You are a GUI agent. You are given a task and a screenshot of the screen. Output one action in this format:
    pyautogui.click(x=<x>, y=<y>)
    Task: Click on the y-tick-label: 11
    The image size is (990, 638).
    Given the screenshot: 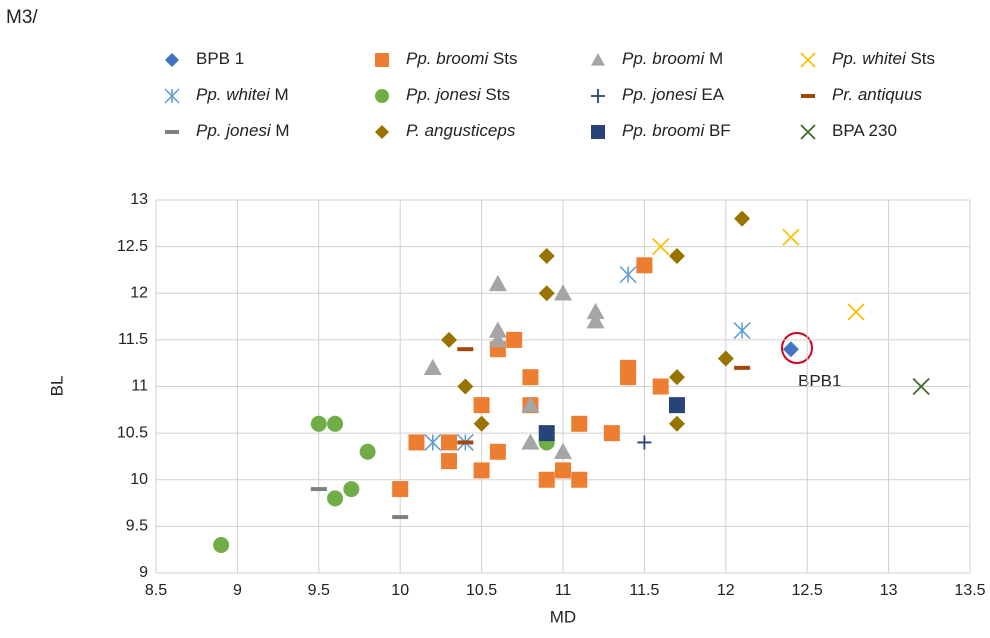 What is the action you would take?
    pyautogui.click(x=139, y=386)
    